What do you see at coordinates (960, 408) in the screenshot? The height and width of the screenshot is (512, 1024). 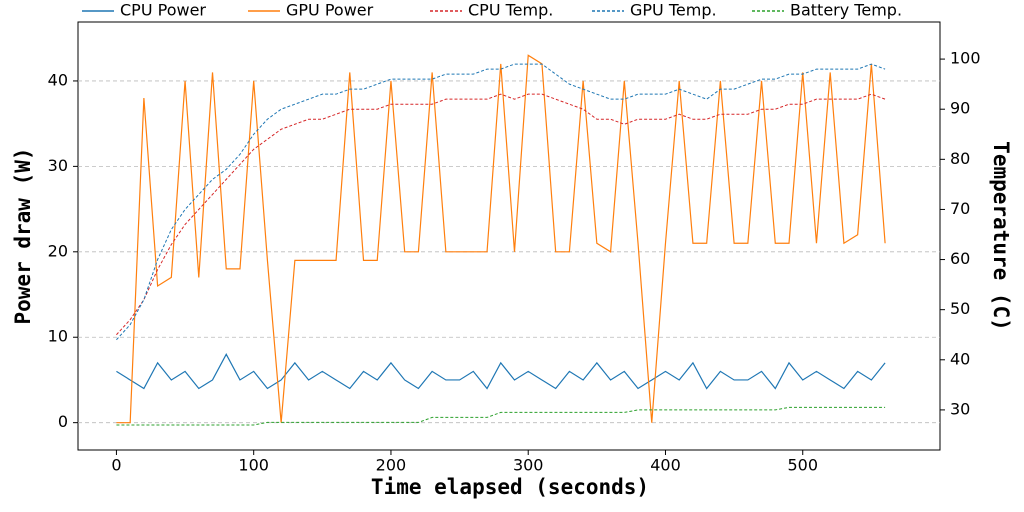 I see `y2-tick-label: 30` at bounding box center [960, 408].